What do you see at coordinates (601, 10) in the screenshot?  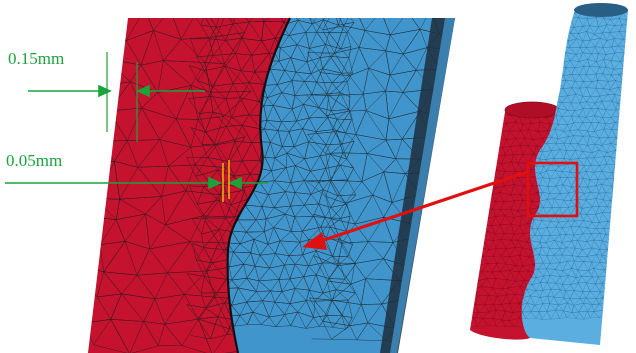 I see `overview-right-top-face` at bounding box center [601, 10].